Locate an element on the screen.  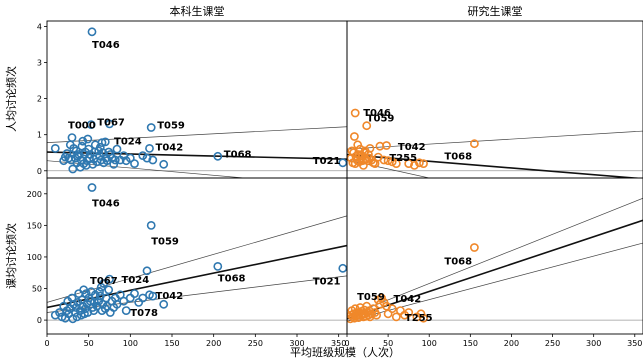
y-tick-label: 50 is located at coordinates (37, 289).